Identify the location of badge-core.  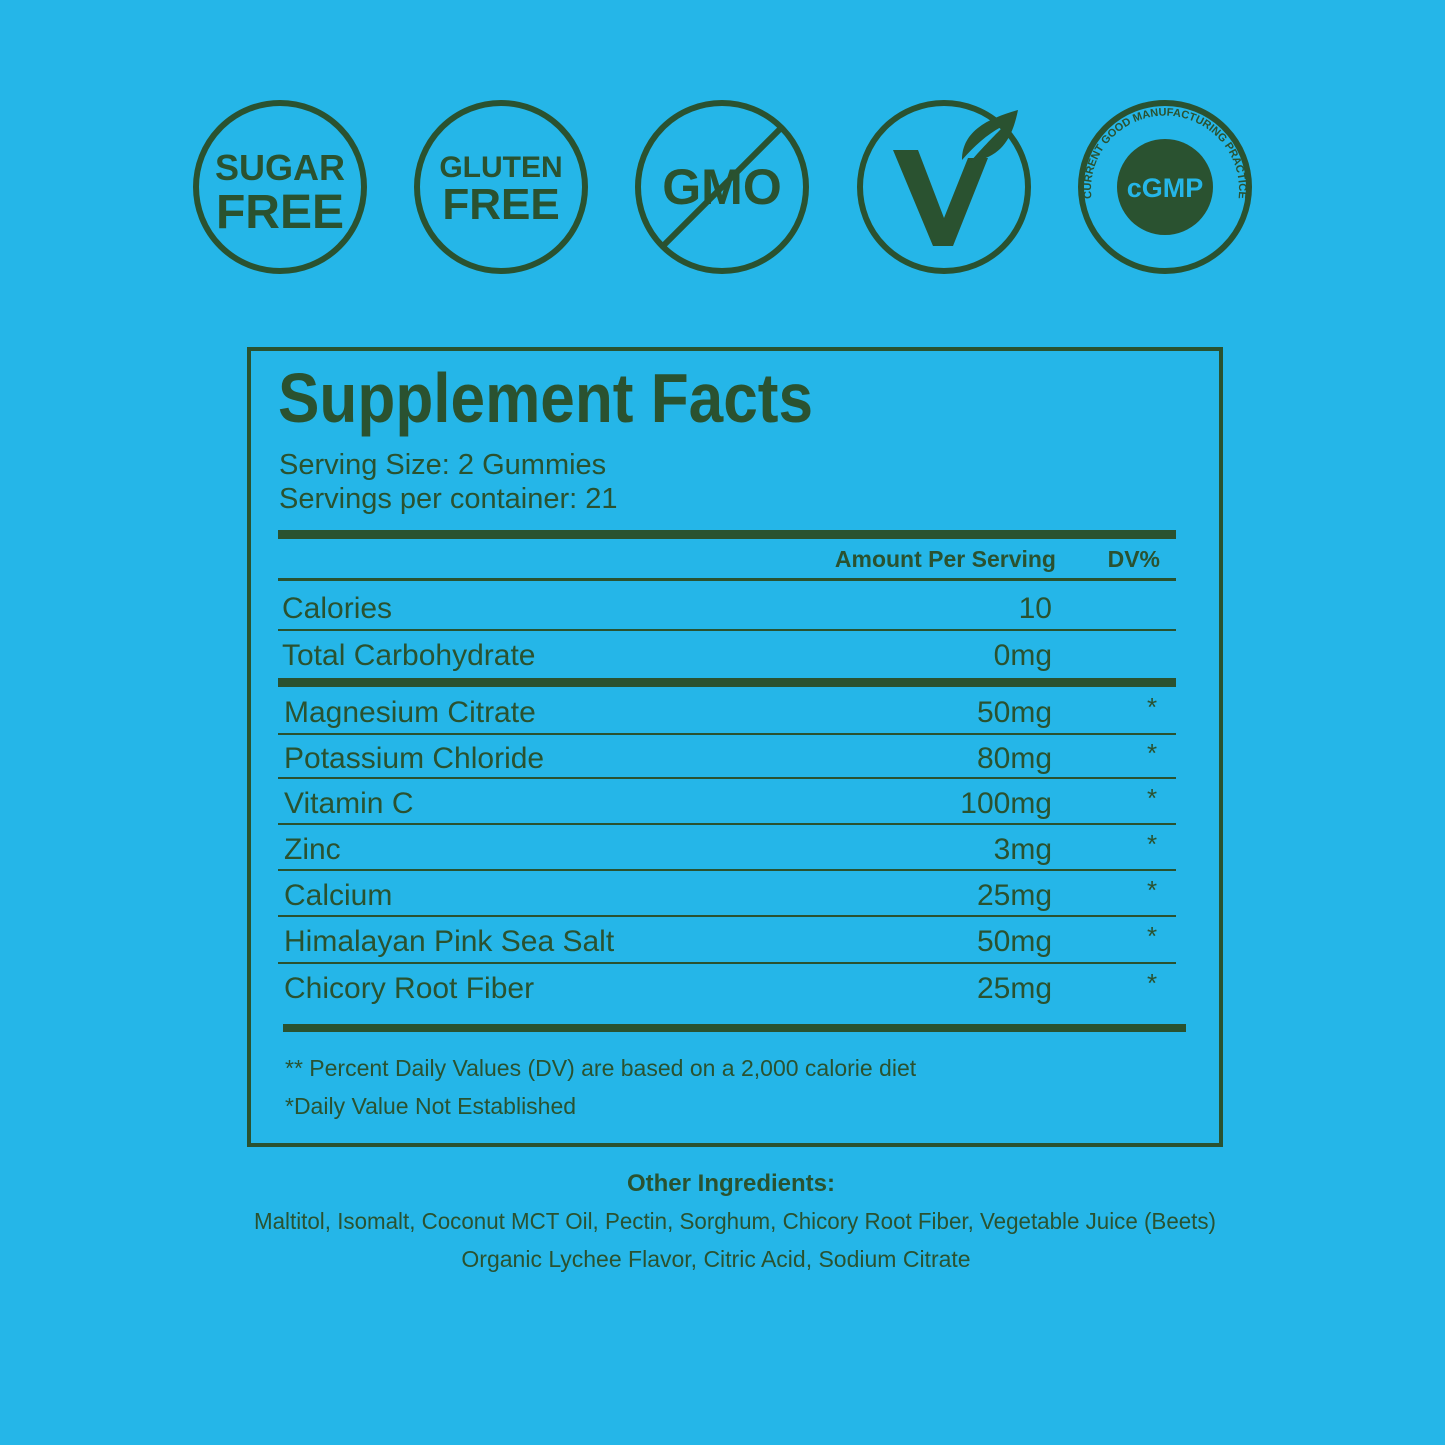
(1165, 187).